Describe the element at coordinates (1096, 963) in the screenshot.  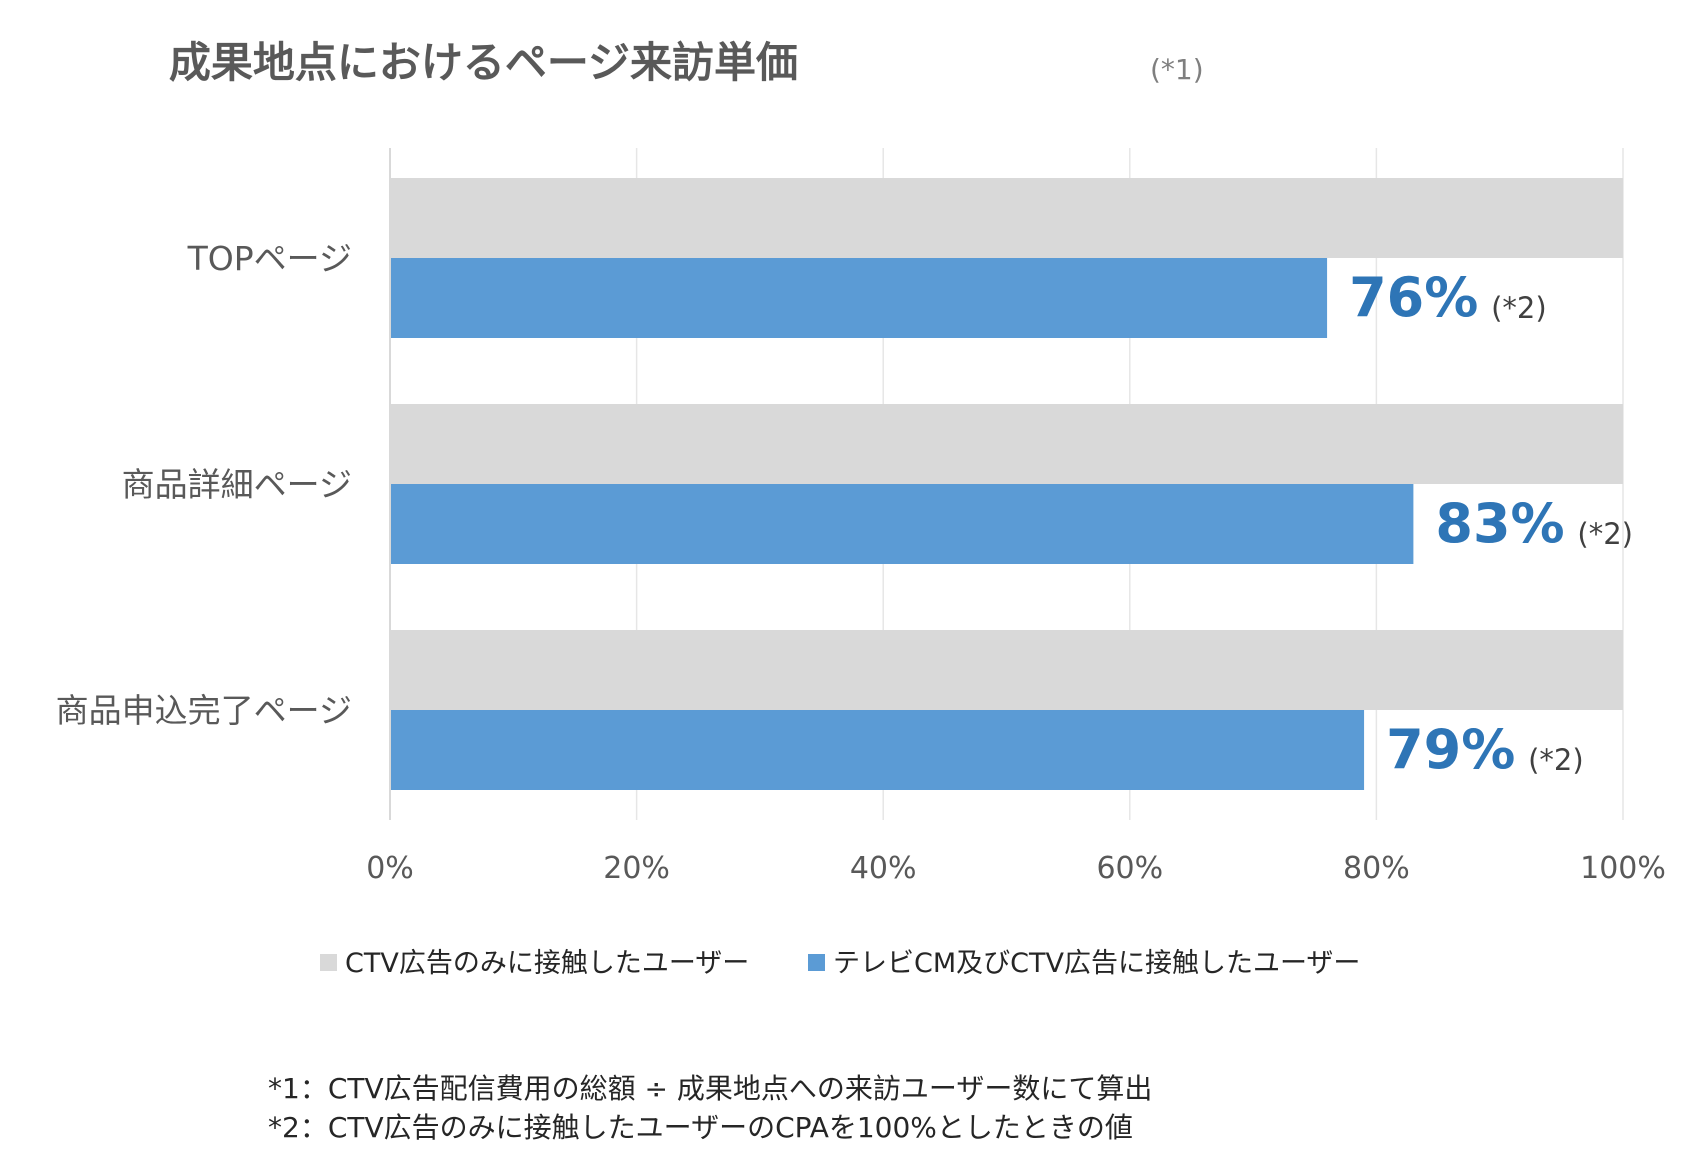
I see `legend-label-series: テレビCM及びCTV広告に接触したユーザー` at that location.